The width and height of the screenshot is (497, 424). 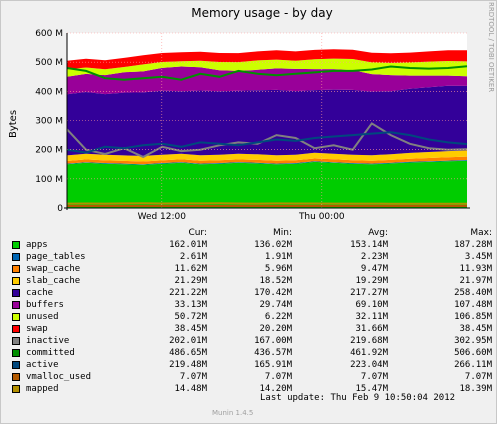 I want to click on legend-min-value: 5.96M, so click(x=278, y=269).